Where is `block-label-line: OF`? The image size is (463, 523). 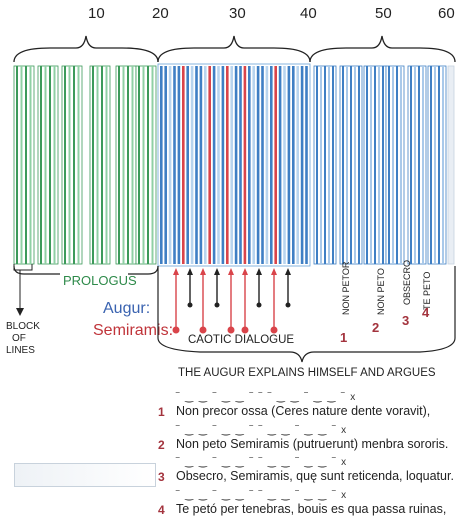 block-label-line: OF is located at coordinates (19, 338).